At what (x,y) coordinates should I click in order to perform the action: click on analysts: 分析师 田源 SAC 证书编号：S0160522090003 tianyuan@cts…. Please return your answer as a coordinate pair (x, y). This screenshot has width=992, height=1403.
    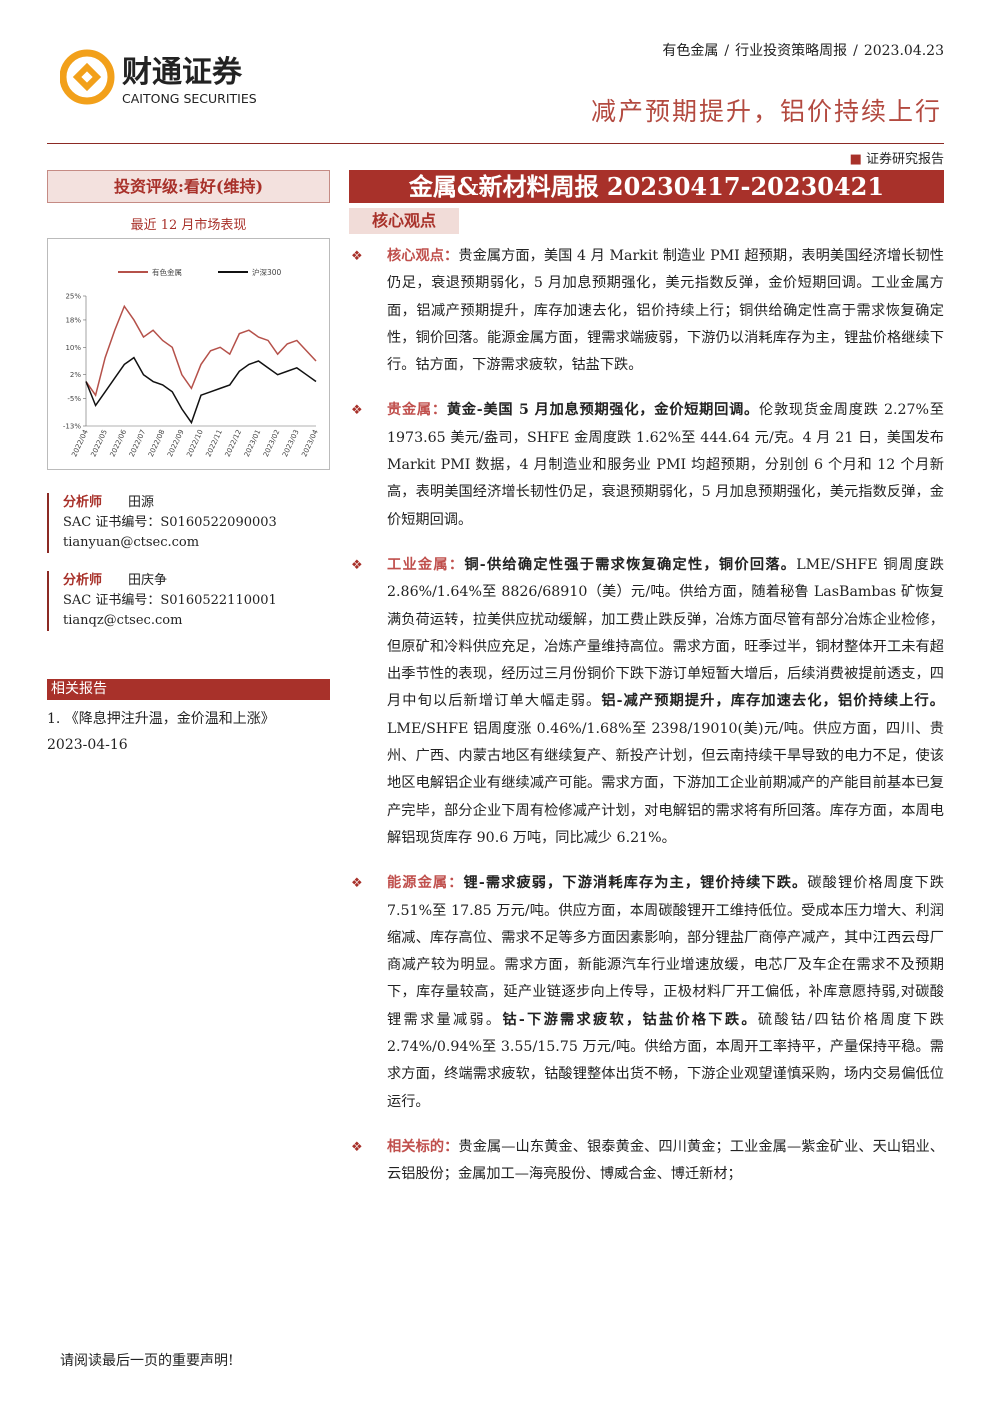
    Looking at the image, I should click on (188, 571).